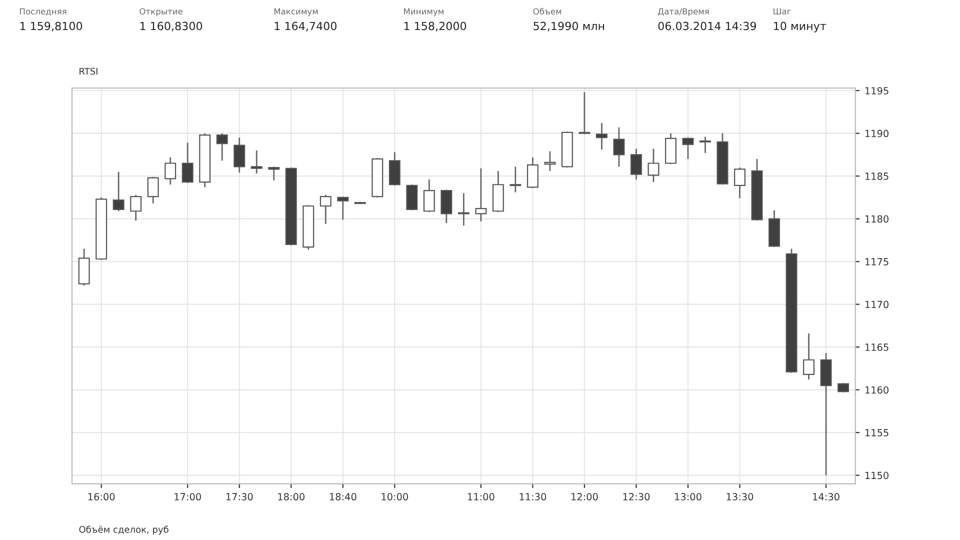 This screenshot has height=540, width=960. What do you see at coordinates (343, 496) in the screenshot?
I see `x-tick-label: 18:40` at bounding box center [343, 496].